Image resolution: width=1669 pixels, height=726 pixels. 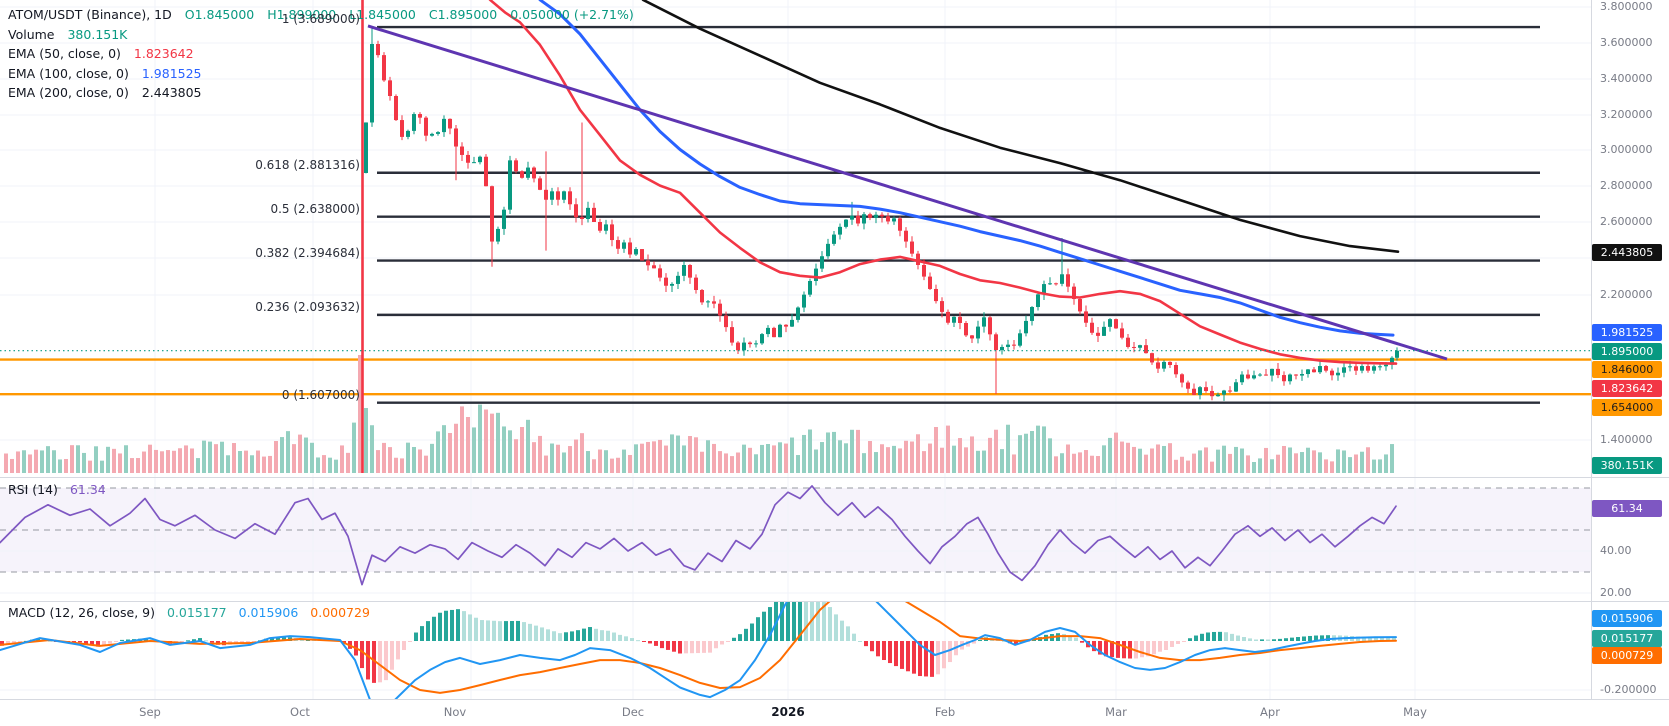 What do you see at coordinates (90, 14) in the screenshot?
I see `symbol-title: ATOM/USDT (Binance), 1D` at bounding box center [90, 14].